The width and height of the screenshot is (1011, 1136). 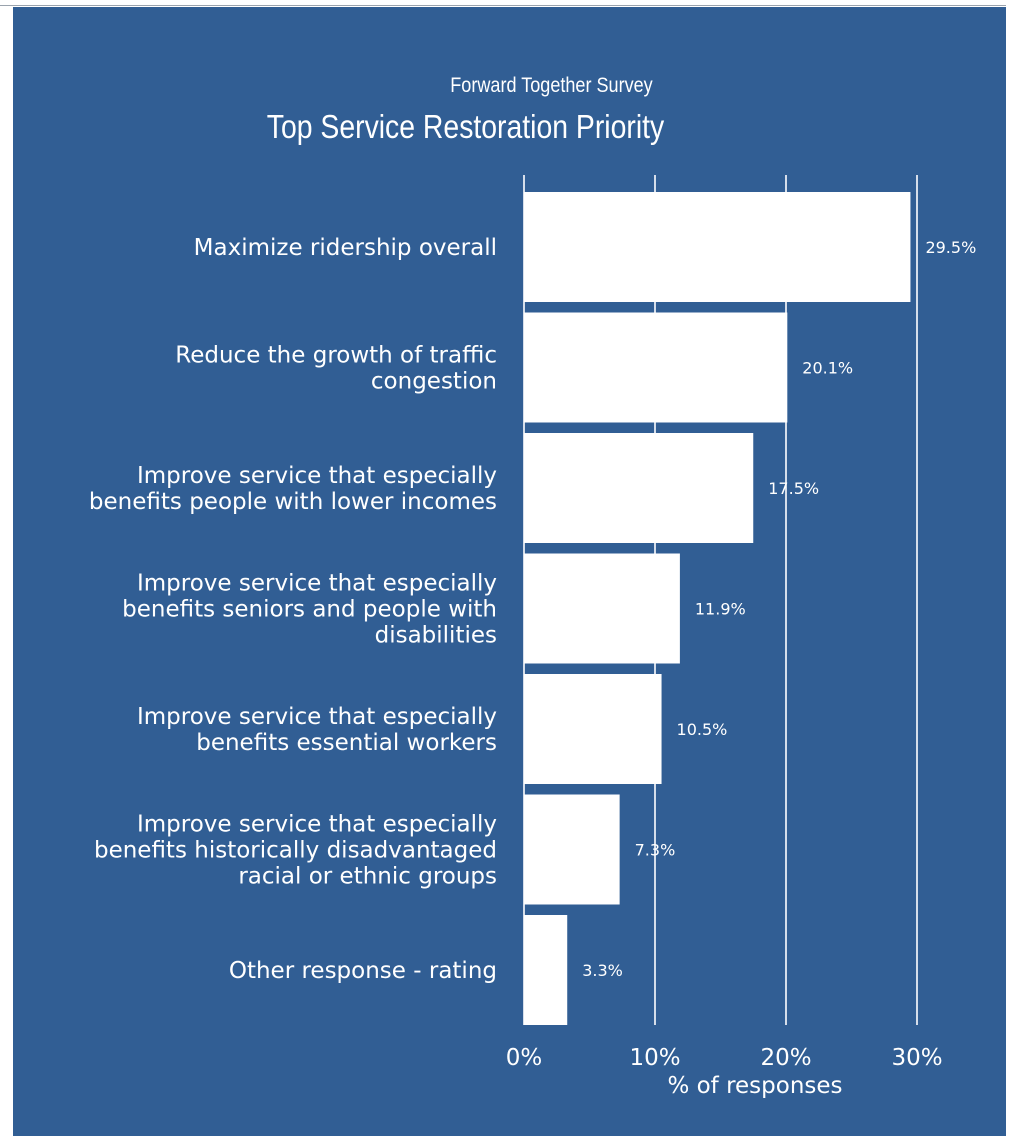 What do you see at coordinates (309, 610) in the screenshot?
I see `category-label: benefits seniors and people with` at bounding box center [309, 610].